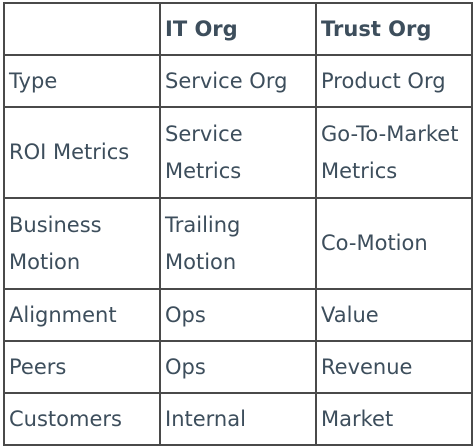  I want to click on trust-org-cell: Co-Motion, so click(394, 243).